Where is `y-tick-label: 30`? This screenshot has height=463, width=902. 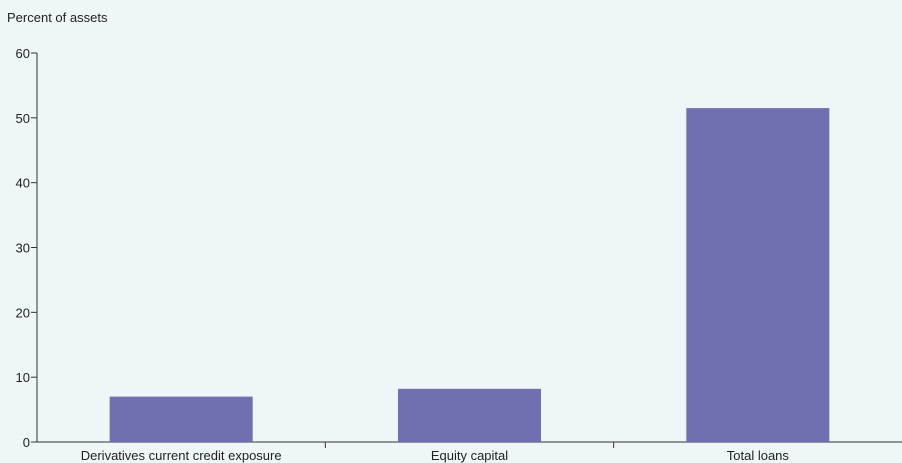 y-tick-label: 30 is located at coordinates (23, 248).